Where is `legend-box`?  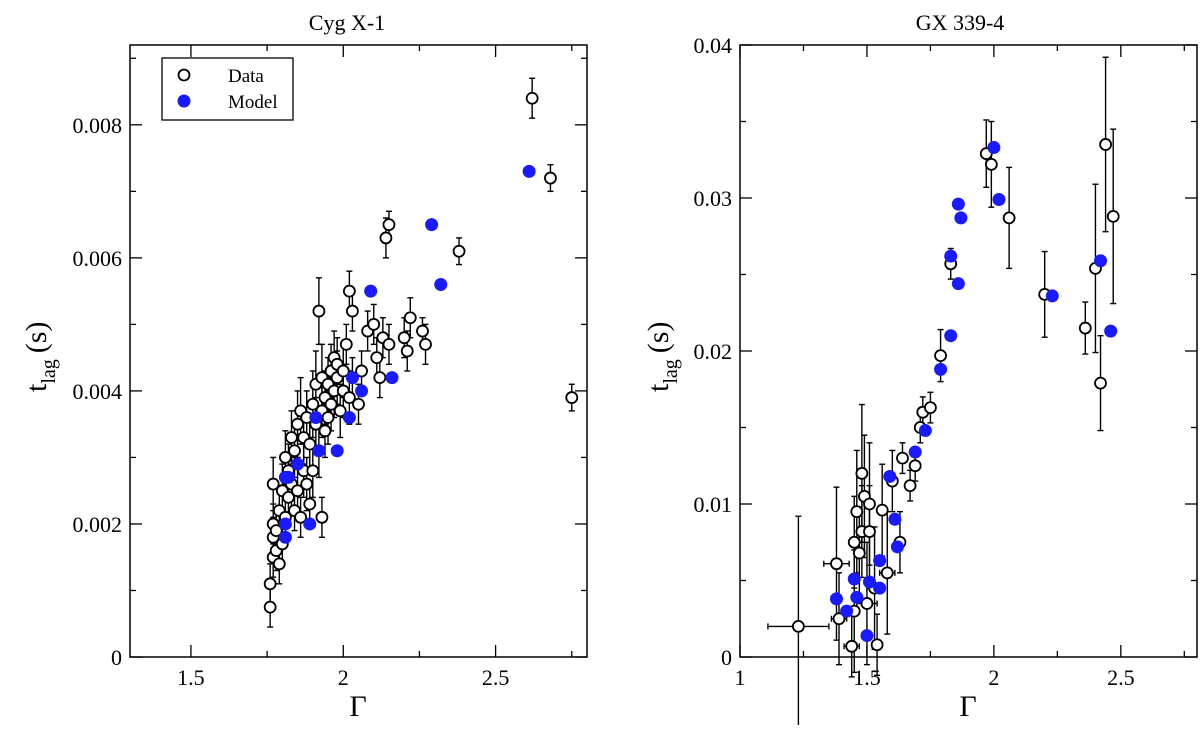
legend-box is located at coordinates (227, 89).